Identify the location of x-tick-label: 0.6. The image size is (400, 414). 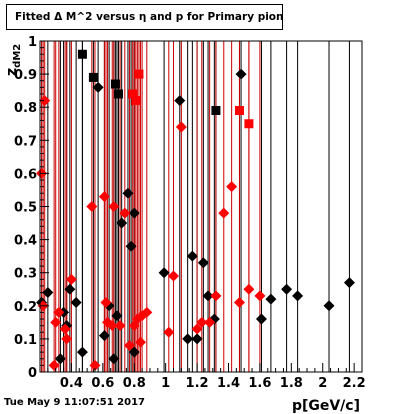
(102, 383).